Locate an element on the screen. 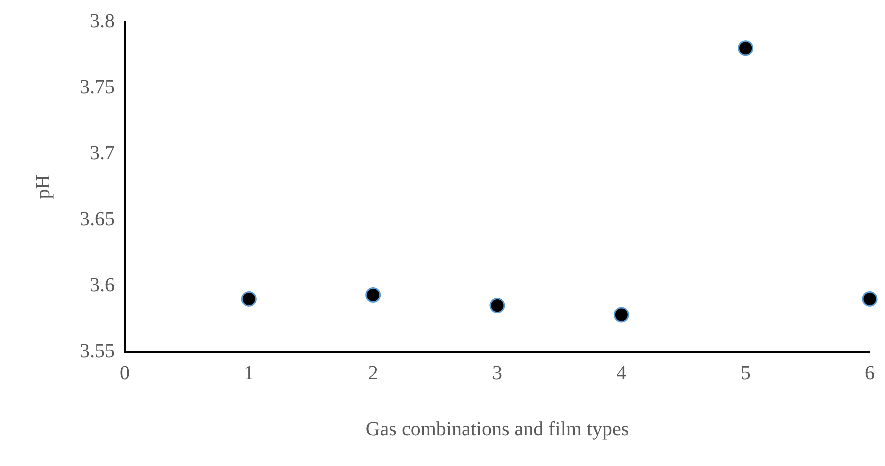 This screenshot has height=466, width=885. y-tick-label: 3.8 is located at coordinates (102, 21).